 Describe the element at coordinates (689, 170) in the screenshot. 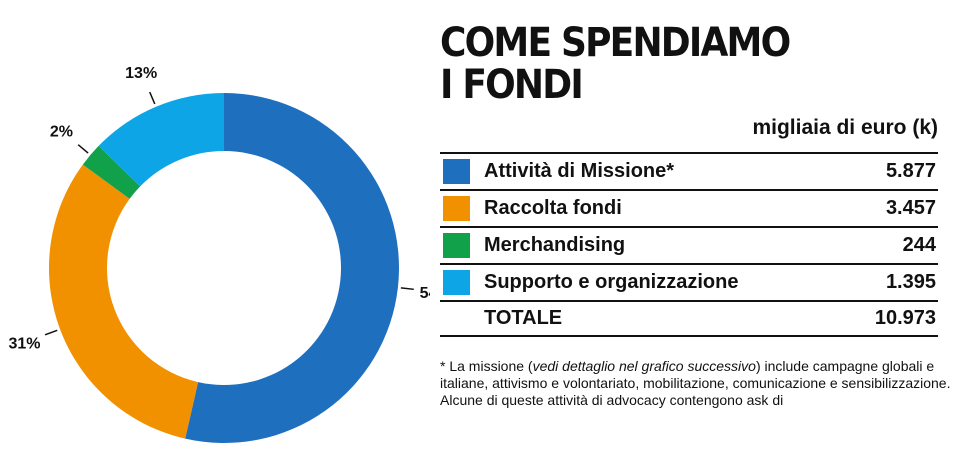

I see `table-row: Attività di Missione* 5.877` at that location.